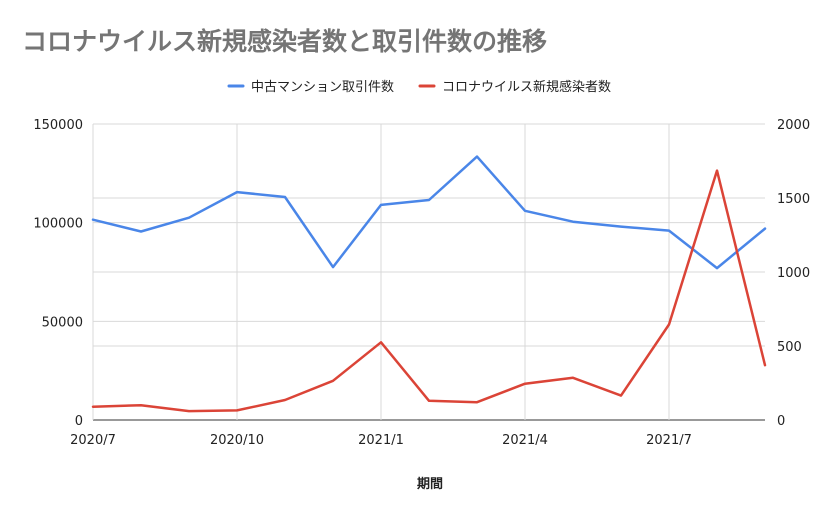 This screenshot has width=840, height=519. Describe the element at coordinates (322, 87) in the screenshot. I see `legend-label: 中古マンション取引件数` at that location.